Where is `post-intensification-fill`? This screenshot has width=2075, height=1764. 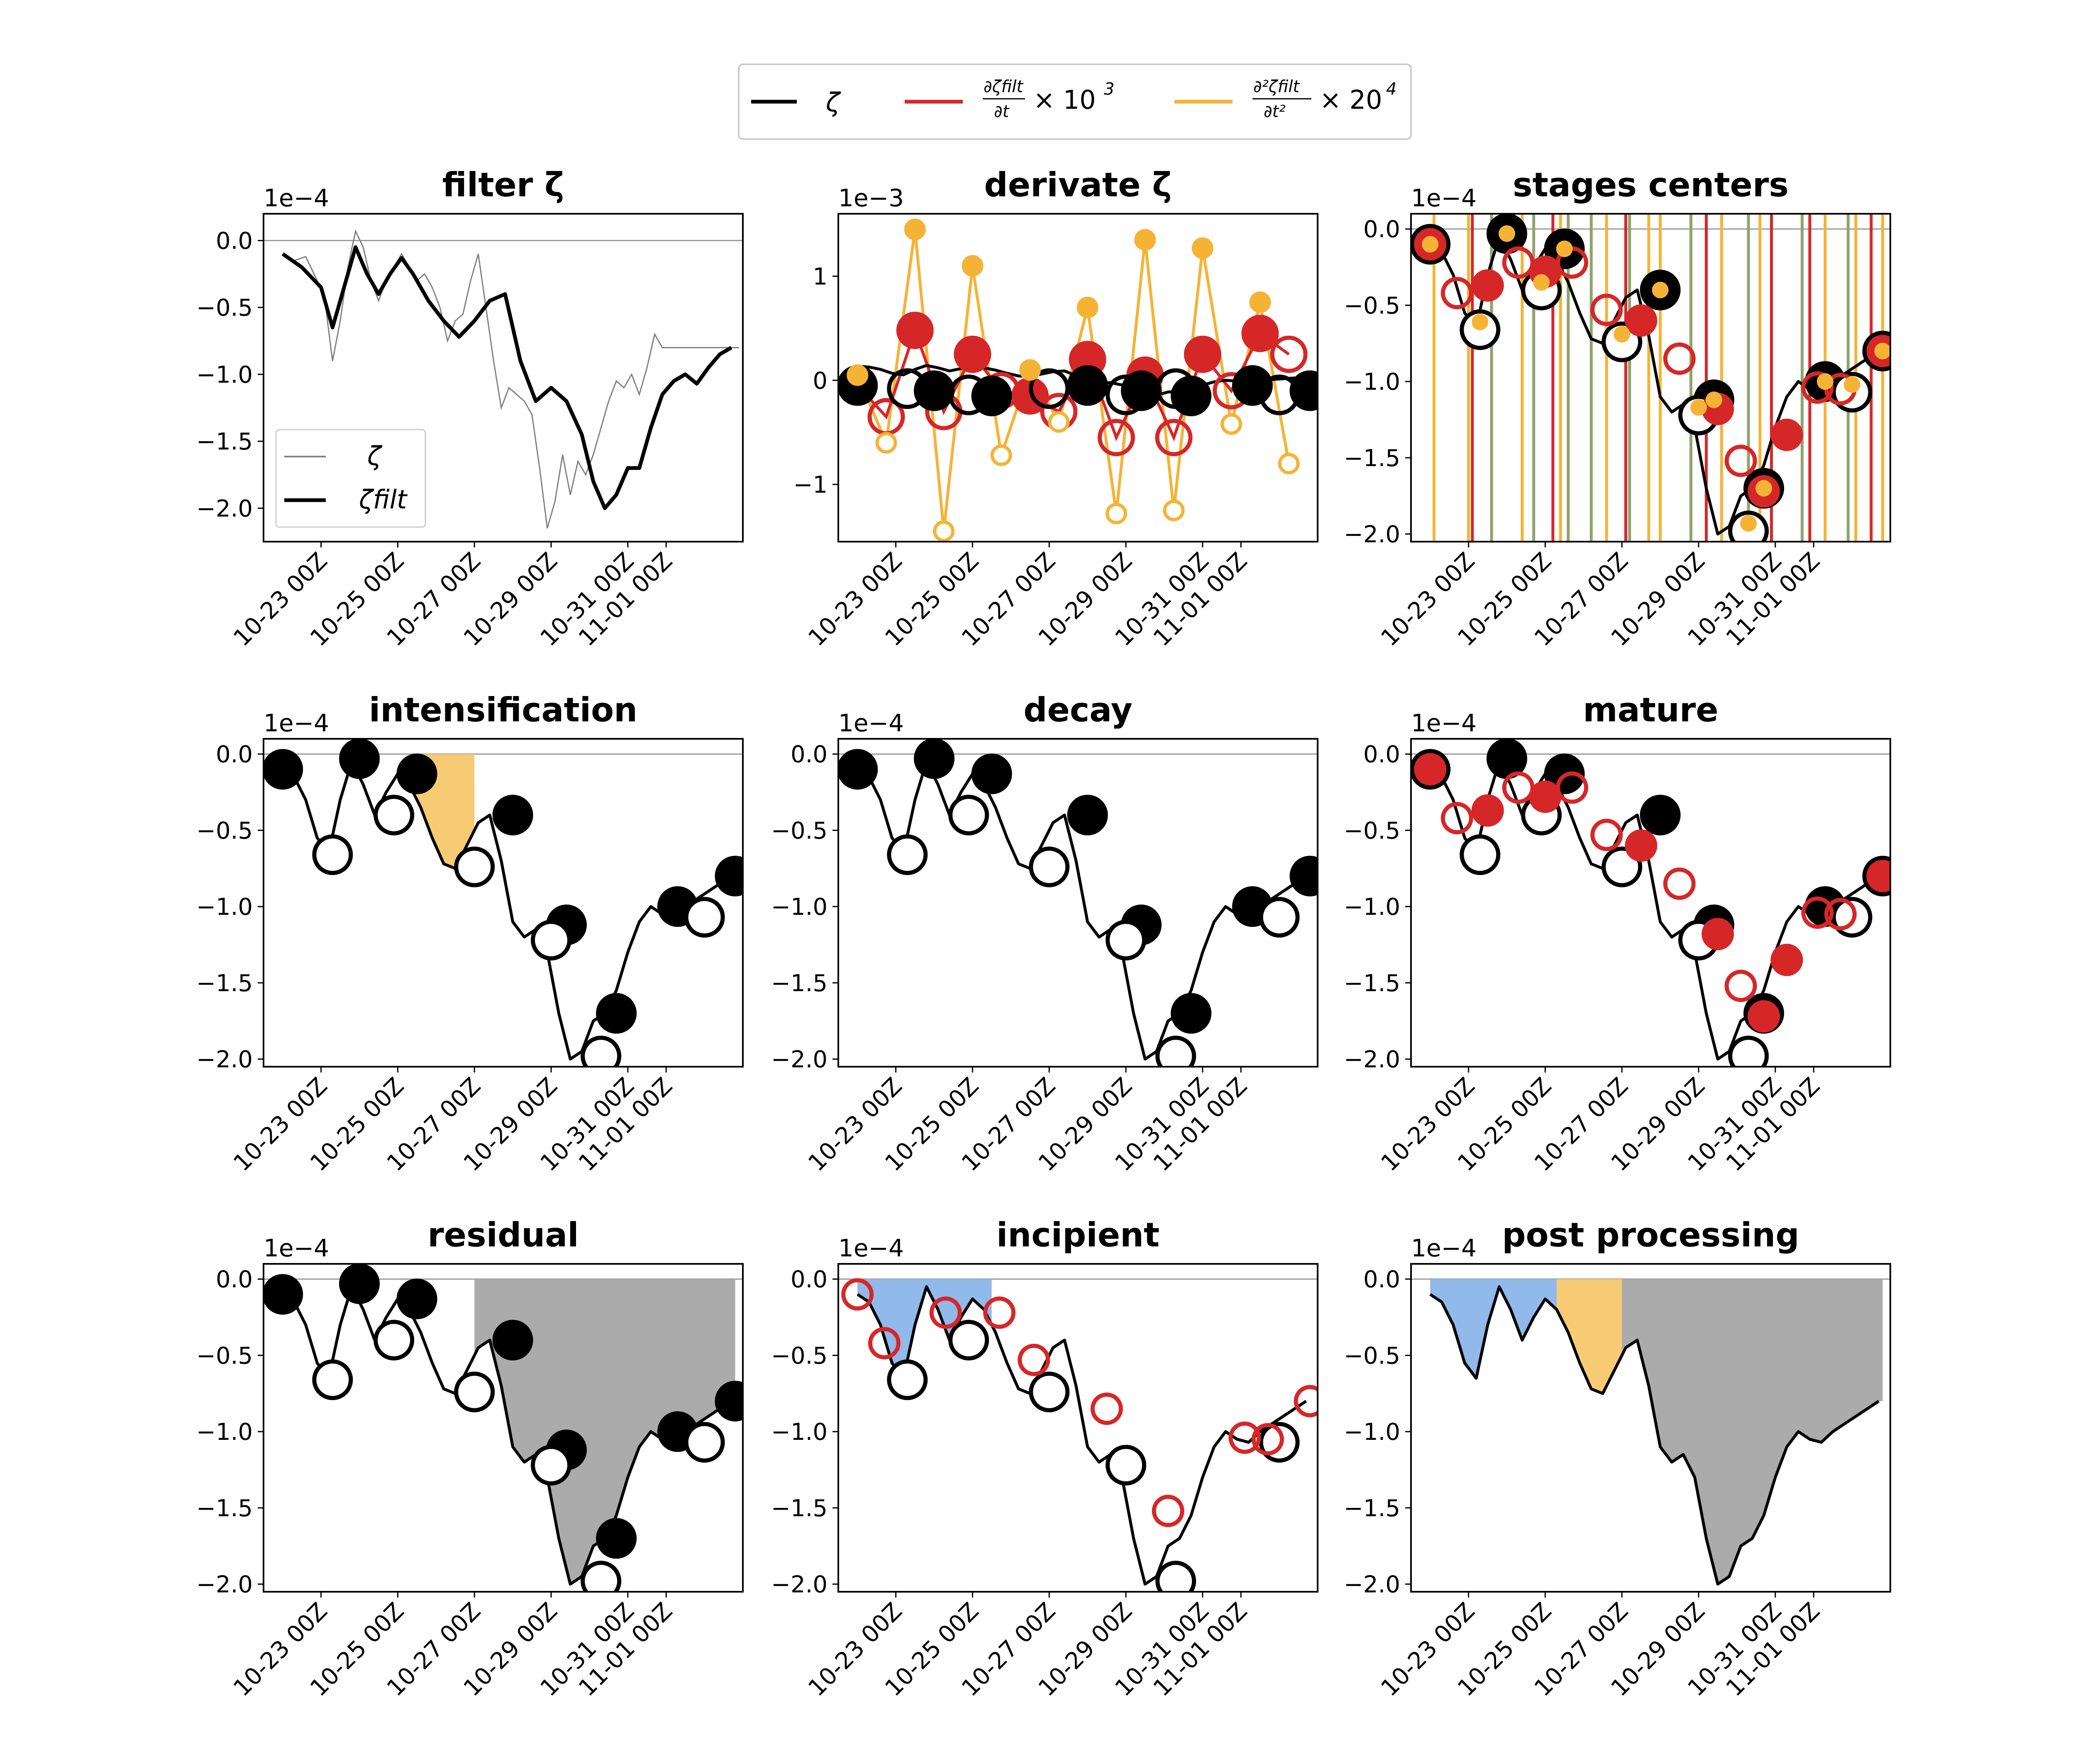
post-intensification-fill is located at coordinates (1590, 1336).